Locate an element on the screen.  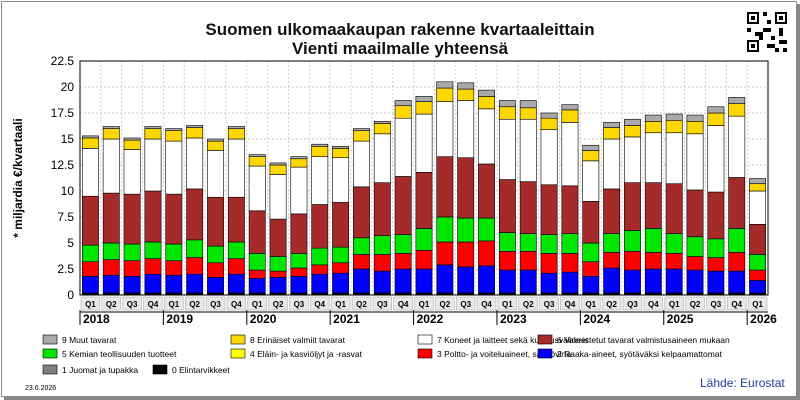
year-label: 2018 is located at coordinates (96, 319).